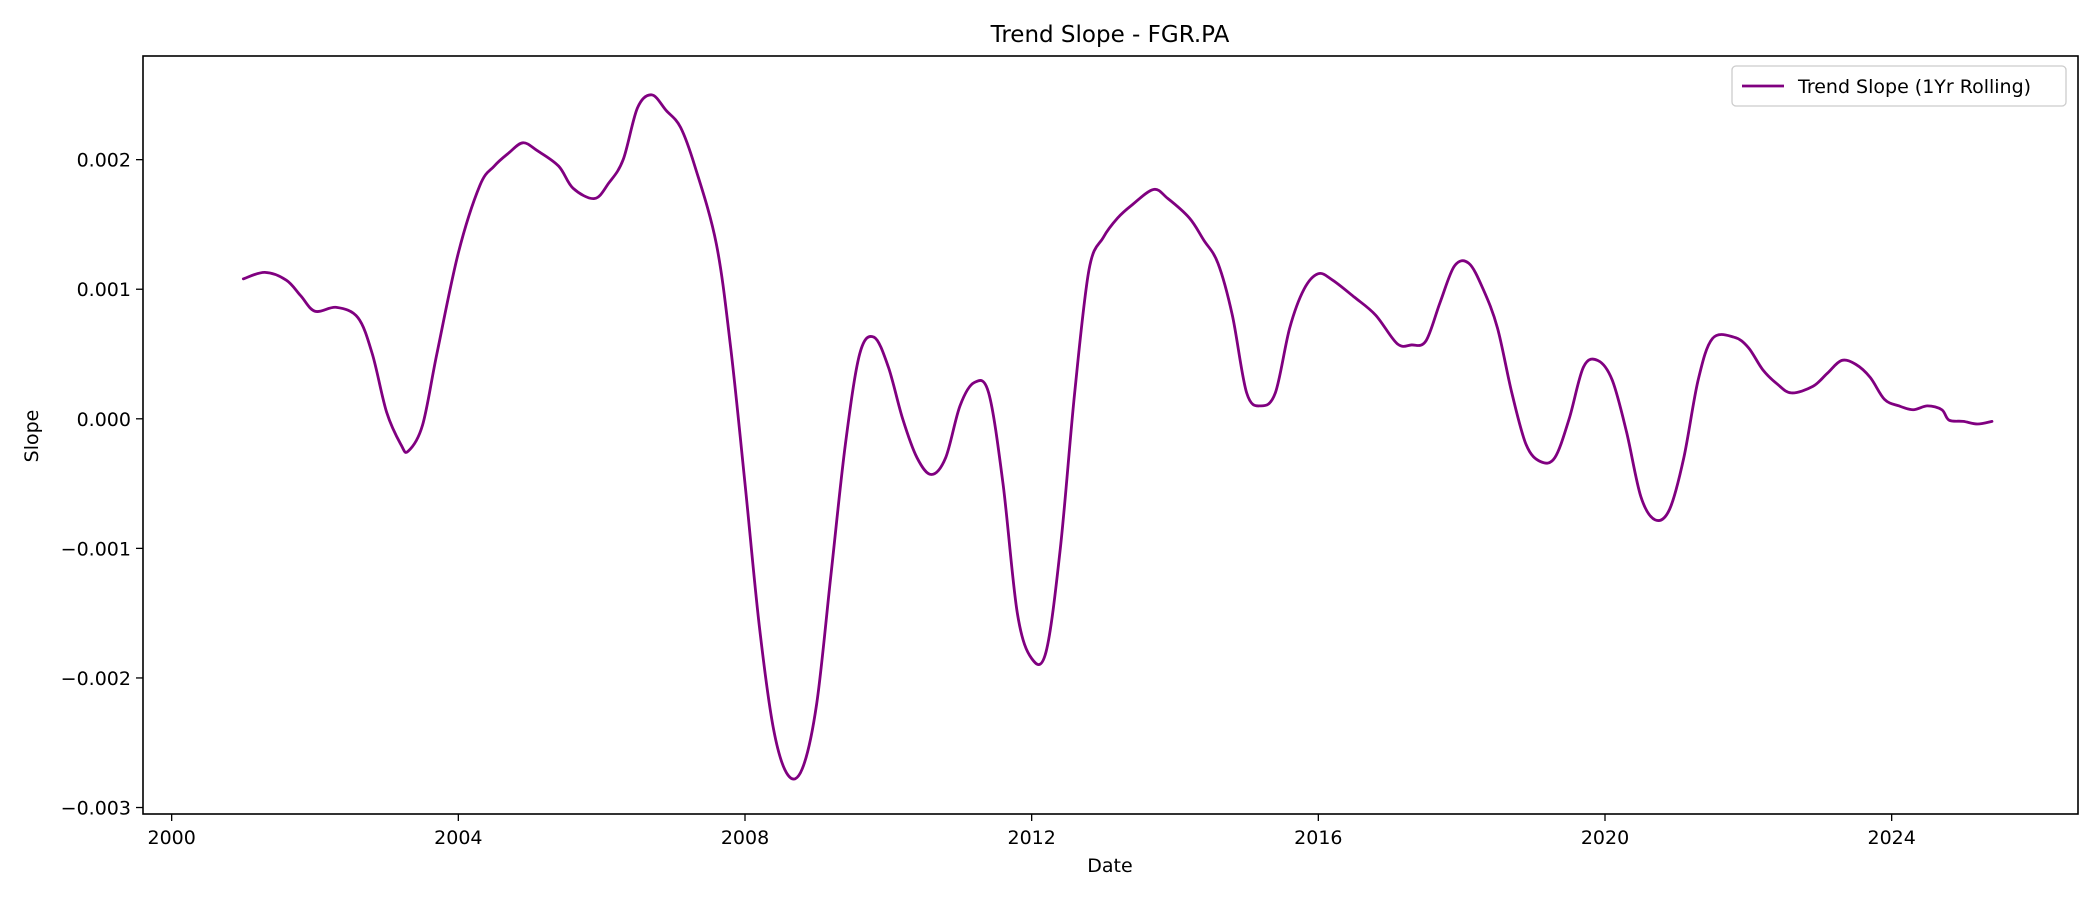 The image size is (2100, 900). Describe the element at coordinates (102, 485) in the screenshot. I see `y-axis: −0.003 −0.002 −0.001 0.000 0.001 0.002` at that location.